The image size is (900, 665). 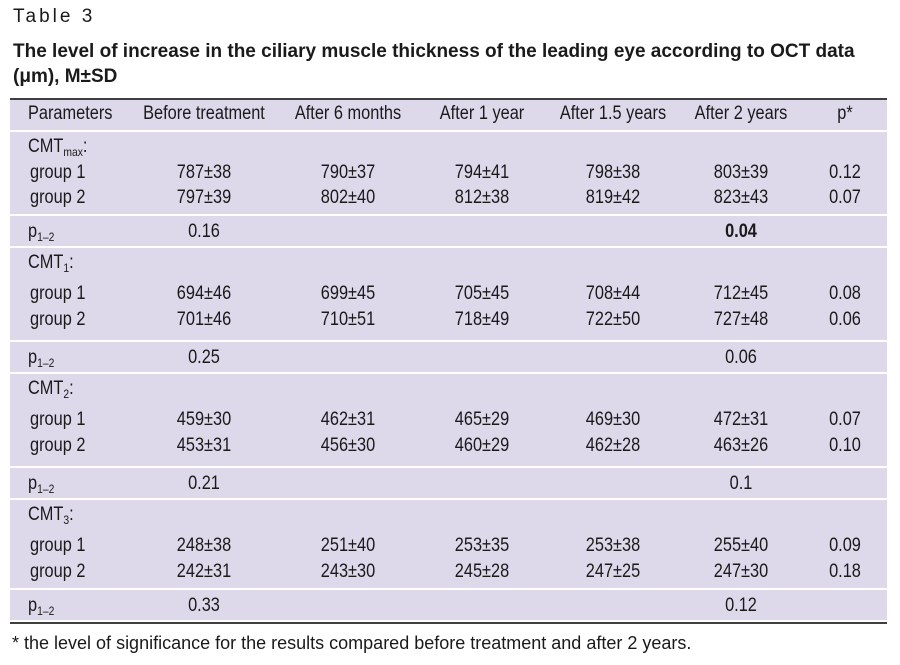 I want to click on value-cell: 790±37, so click(x=348, y=172).